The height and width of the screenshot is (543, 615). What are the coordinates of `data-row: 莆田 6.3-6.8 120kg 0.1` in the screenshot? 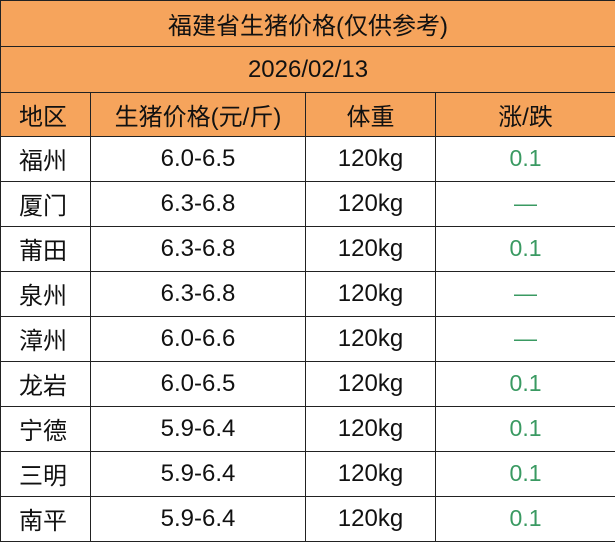 It's located at (307, 248).